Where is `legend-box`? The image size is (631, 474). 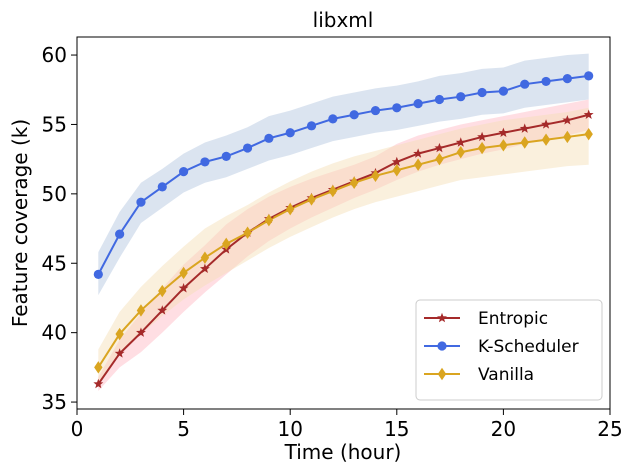 legend-box is located at coordinates (509, 350).